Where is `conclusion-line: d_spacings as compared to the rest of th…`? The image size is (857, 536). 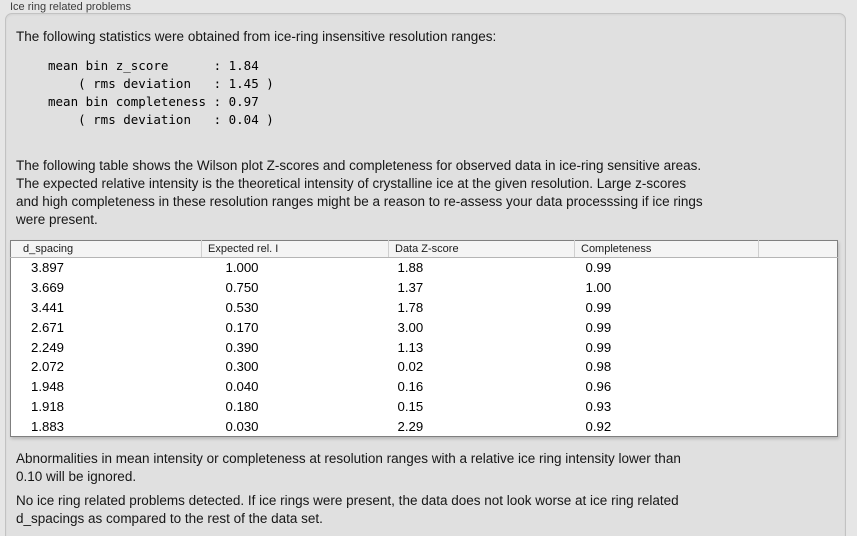
conclusion-line: d_spacings as compared to the rest of th… is located at coordinates (169, 518).